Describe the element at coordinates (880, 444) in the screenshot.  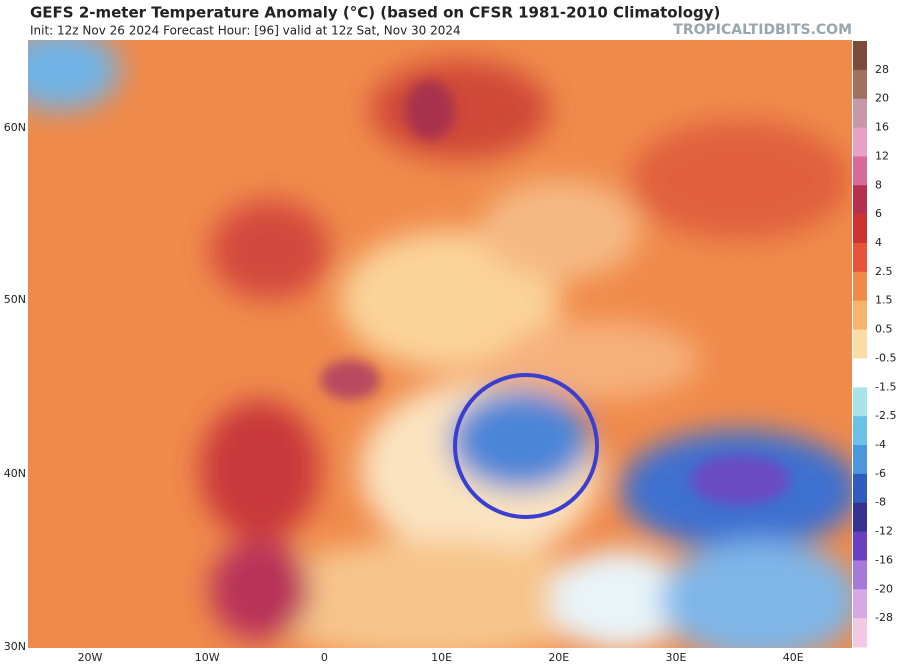
I see `colorbar-label: -4` at that location.